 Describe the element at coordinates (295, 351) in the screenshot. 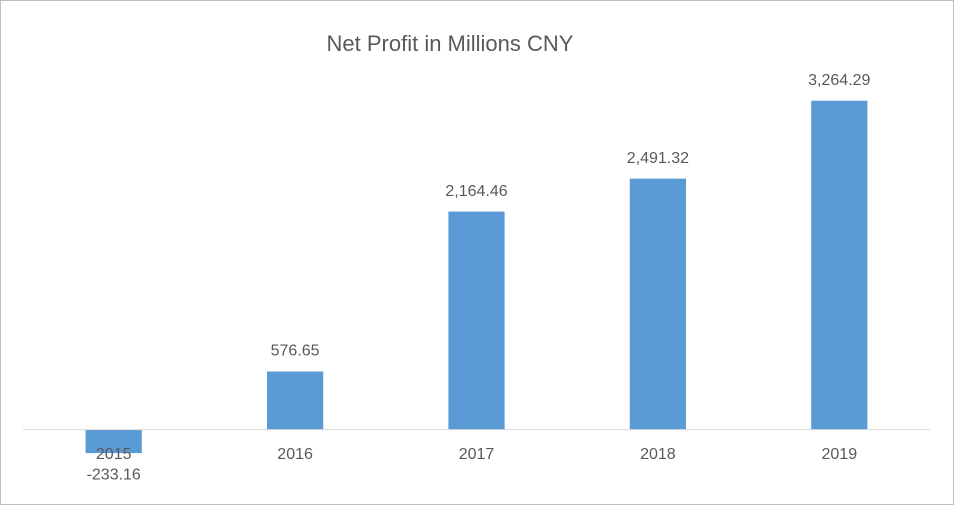

I see `data-label: 576.65` at that location.